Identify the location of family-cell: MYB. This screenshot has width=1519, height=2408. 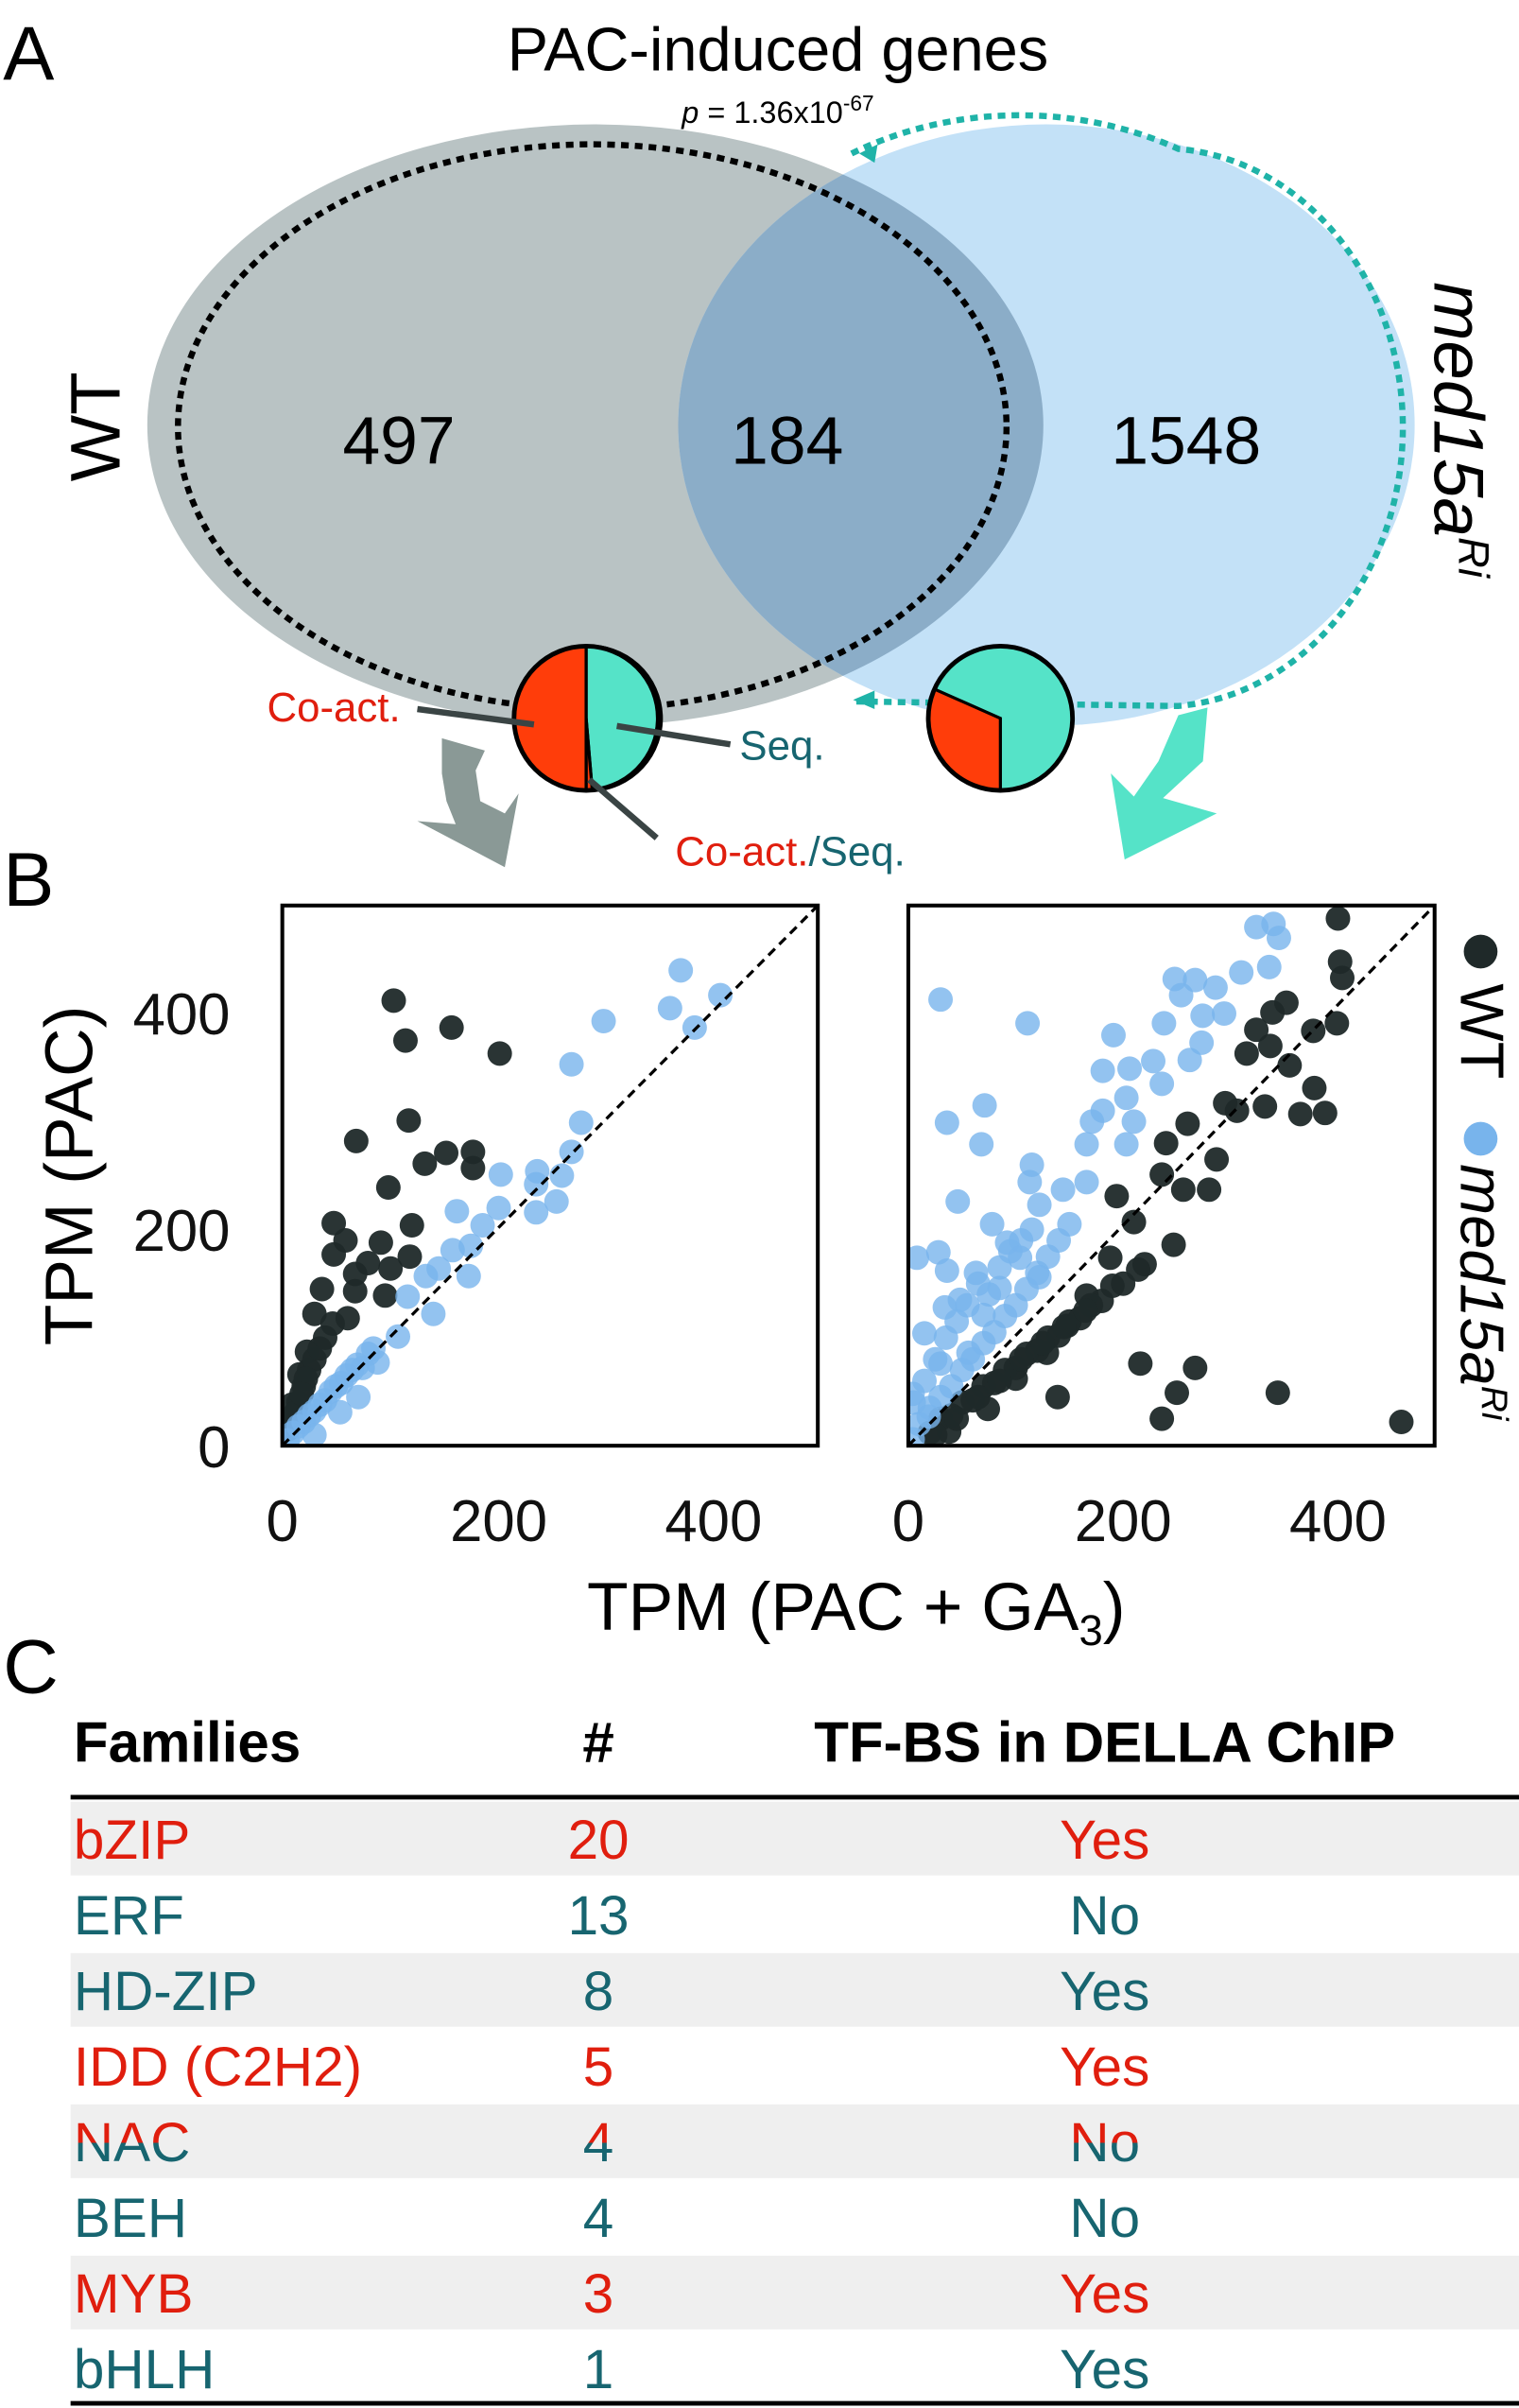
(134, 2294).